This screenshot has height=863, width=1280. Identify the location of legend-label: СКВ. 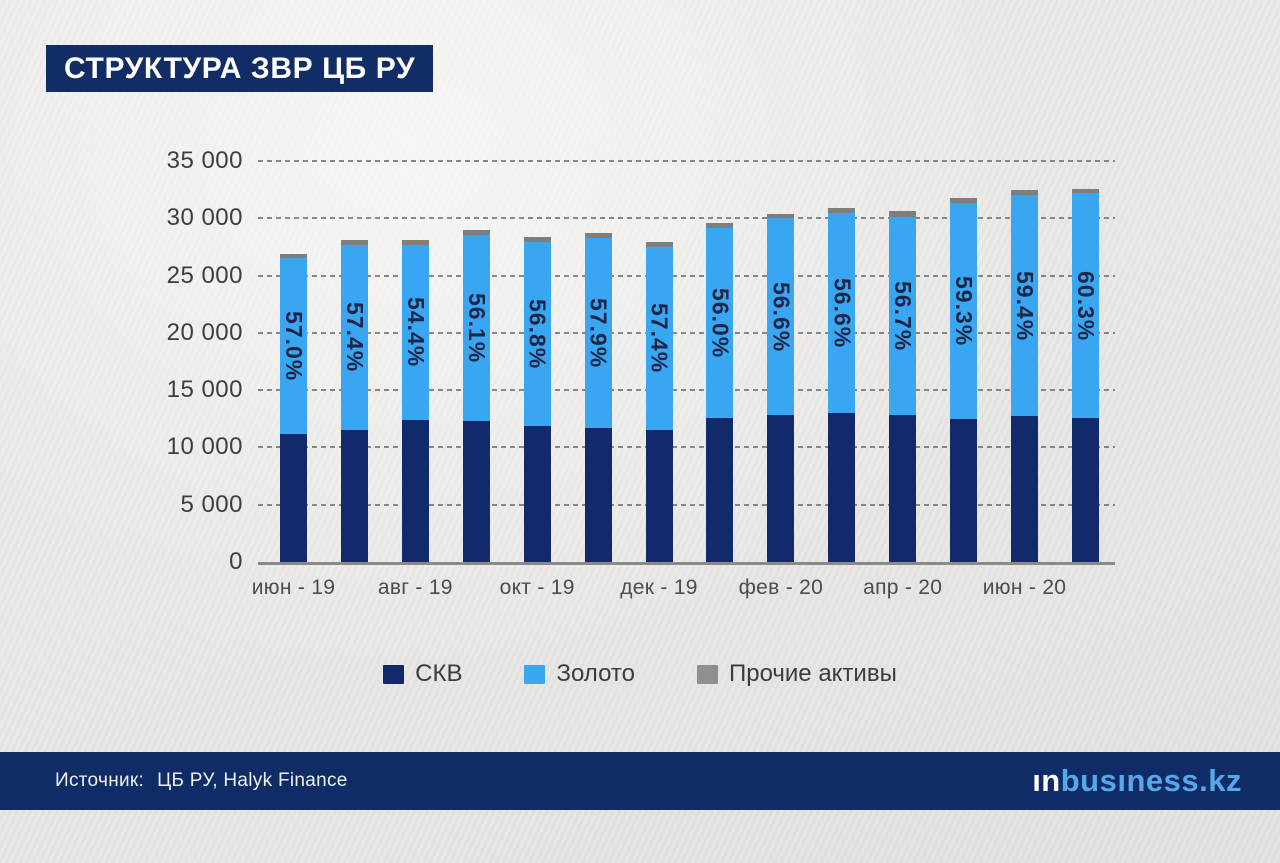
(439, 673).